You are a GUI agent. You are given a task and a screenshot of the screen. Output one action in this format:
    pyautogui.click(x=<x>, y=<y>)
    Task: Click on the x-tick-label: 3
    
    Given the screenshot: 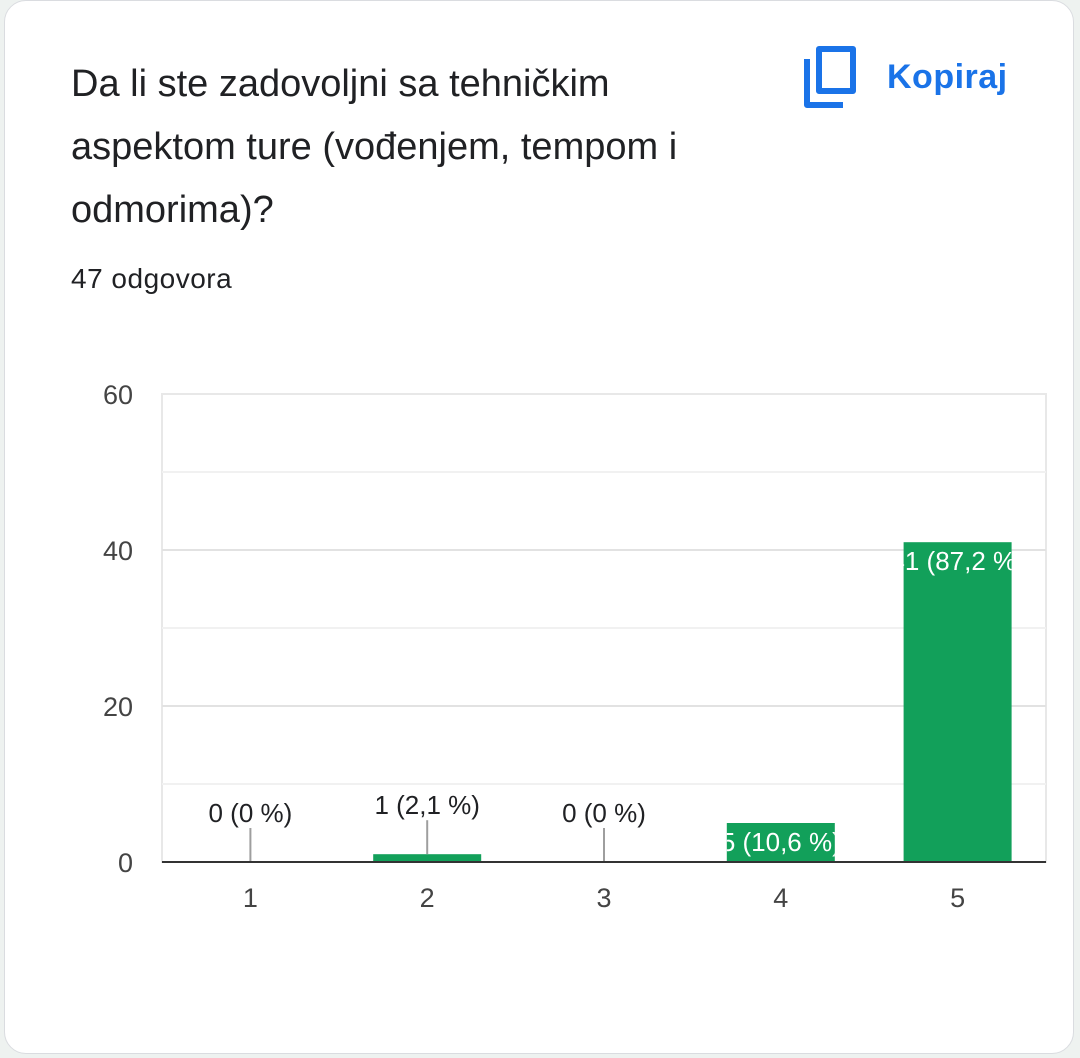 What is the action you would take?
    pyautogui.click(x=603, y=898)
    